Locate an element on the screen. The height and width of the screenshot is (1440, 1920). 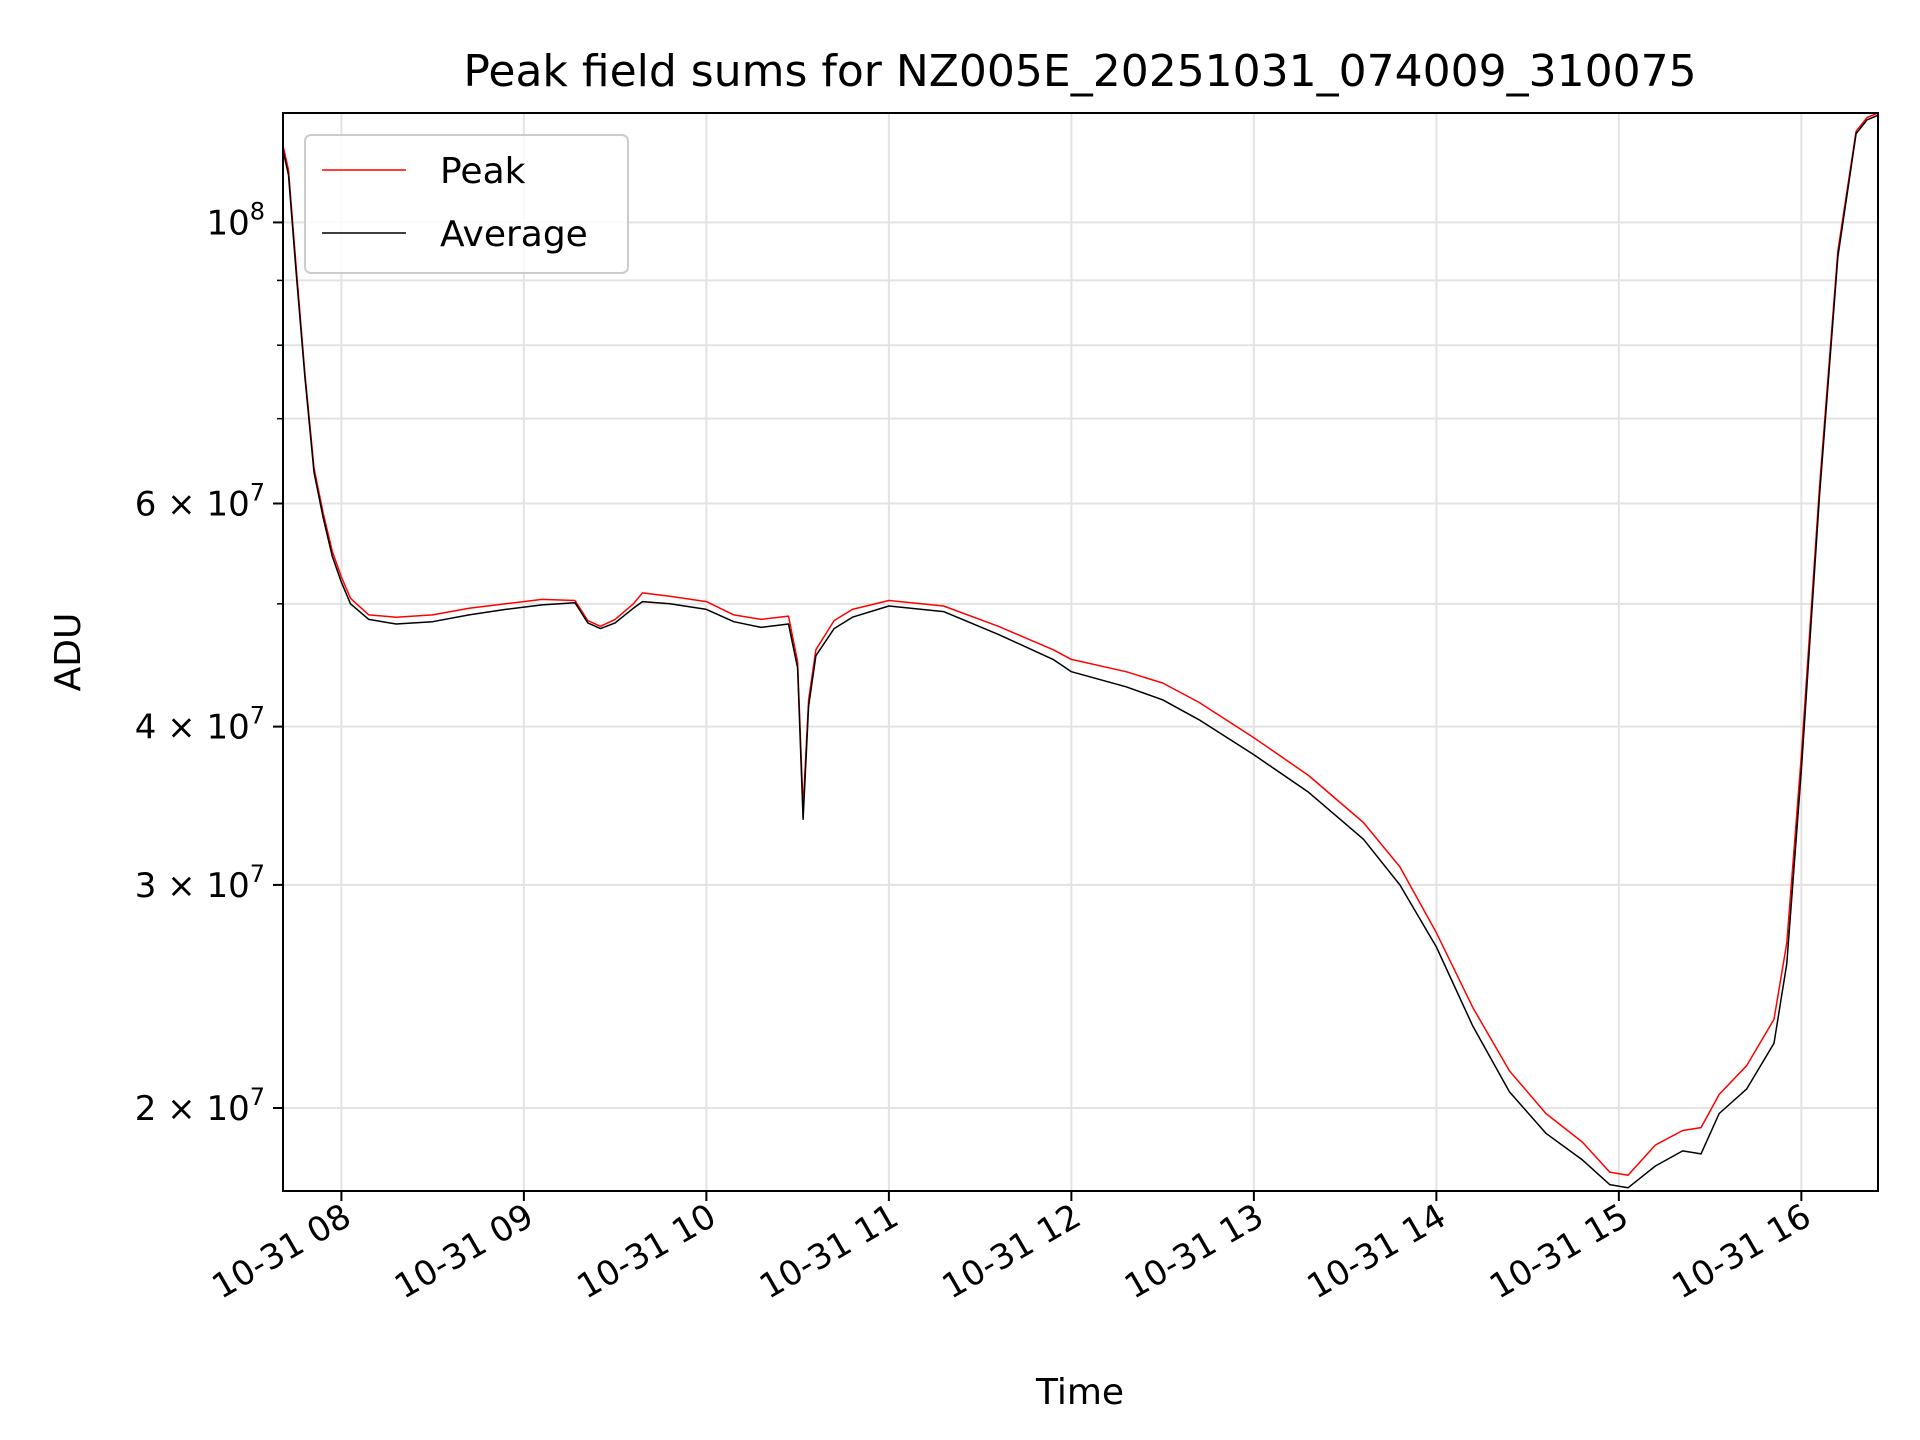
legend: Peak Average is located at coordinates (466, 204).